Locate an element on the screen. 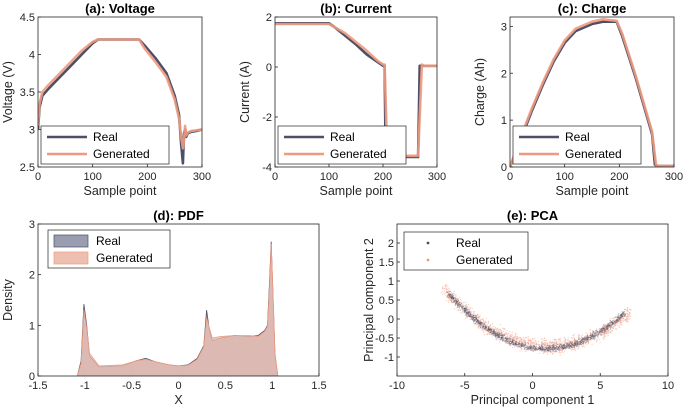  y-tick-label: 1 is located at coordinates (391, 282).